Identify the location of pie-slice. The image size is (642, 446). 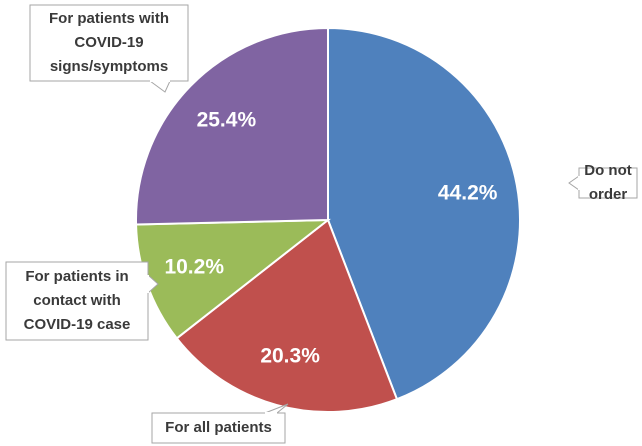
(232, 126).